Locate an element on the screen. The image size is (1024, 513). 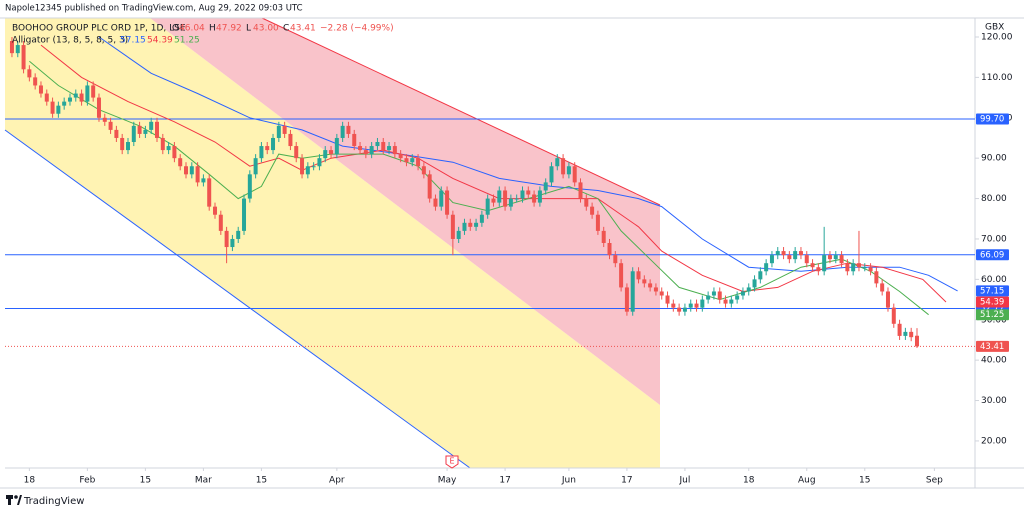
x-tick-label: 17 is located at coordinates (504, 481).